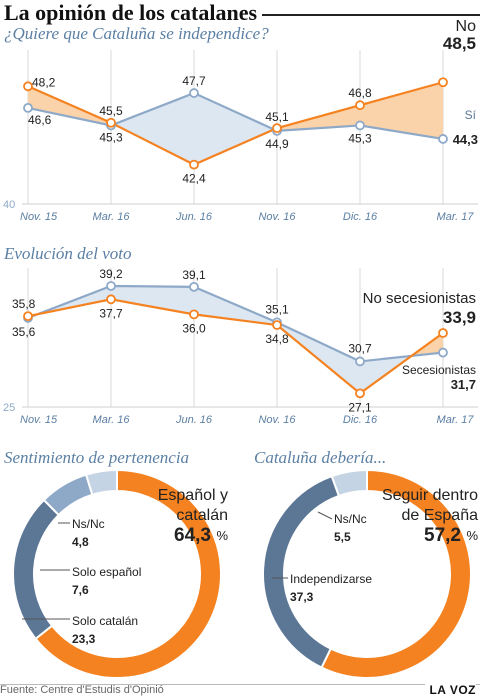 The image size is (480, 699). I want to click on independence-x-tick-label: Jun. 16, so click(194, 217).